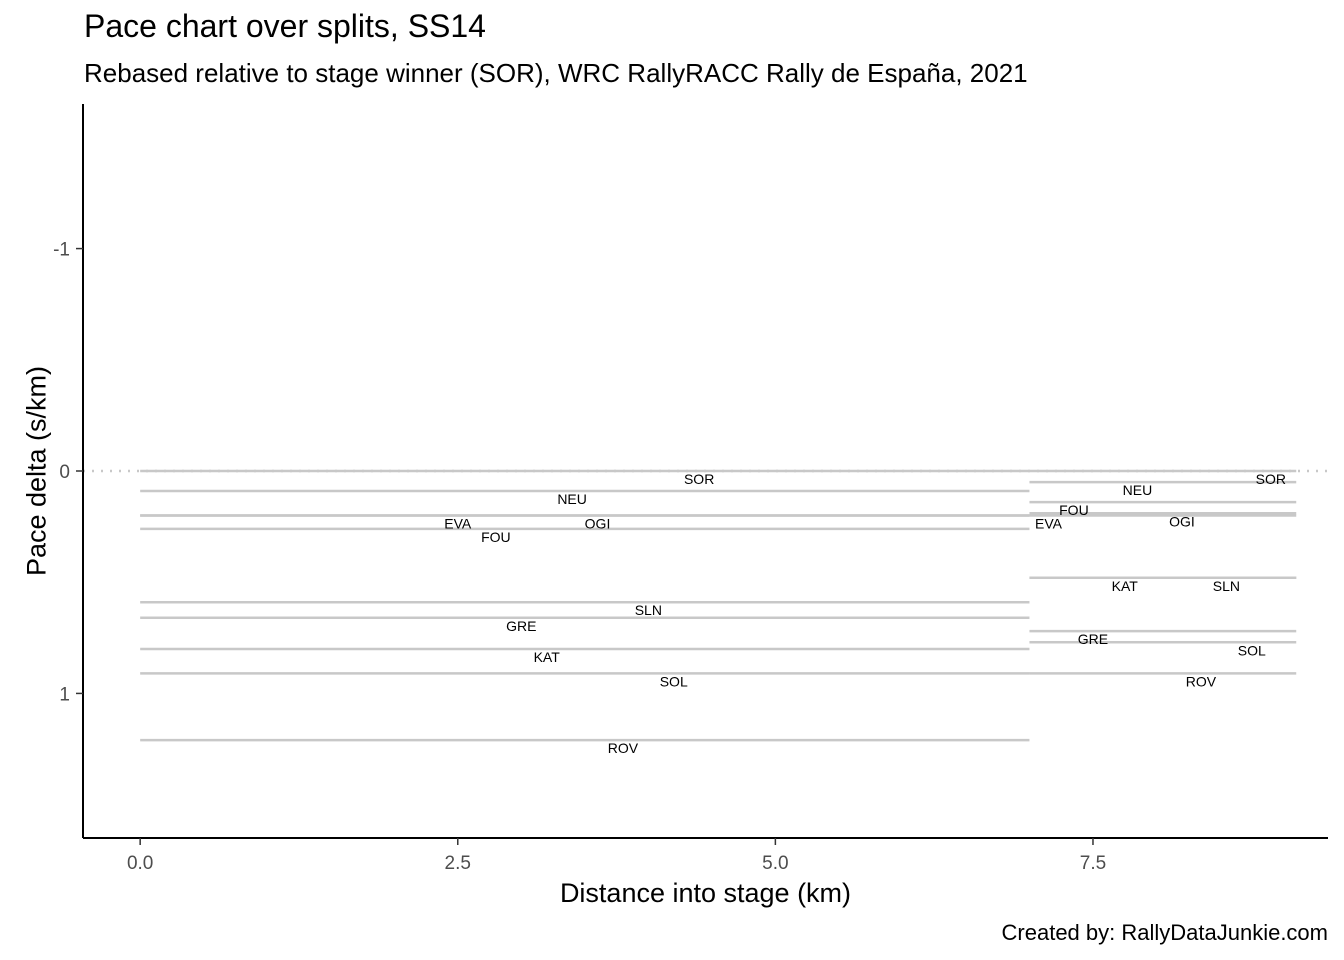  I want to click on segment-label-gre-split-2: GRE, so click(1093, 639).